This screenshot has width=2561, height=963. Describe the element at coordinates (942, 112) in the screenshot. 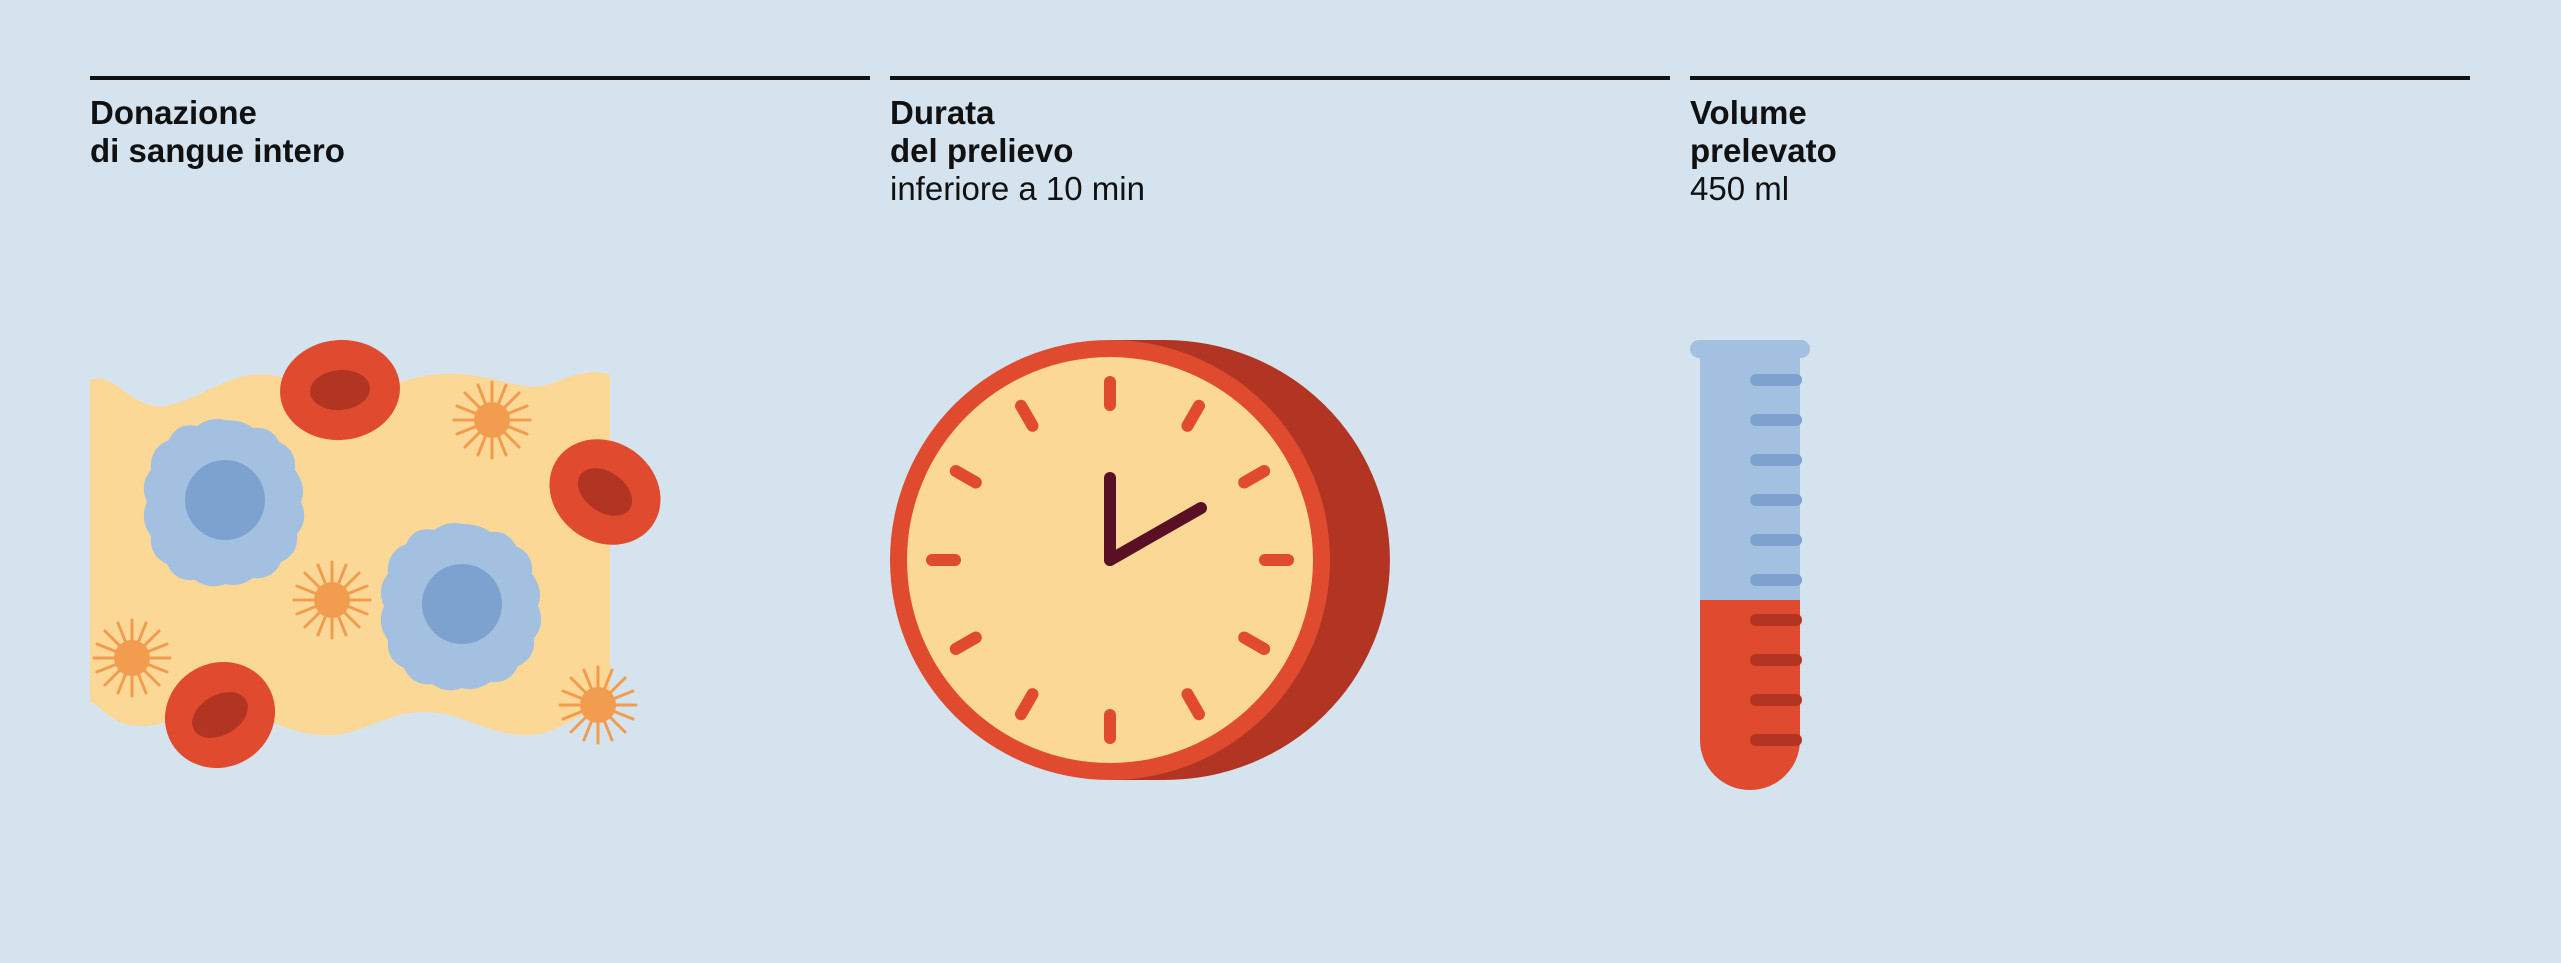

I see `title-line: Durata` at that location.